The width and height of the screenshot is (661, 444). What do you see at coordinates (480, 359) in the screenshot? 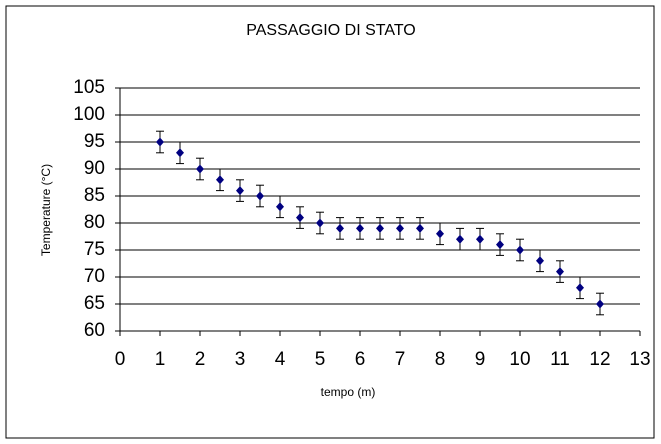
I see `x-tick-label: 9` at bounding box center [480, 359].